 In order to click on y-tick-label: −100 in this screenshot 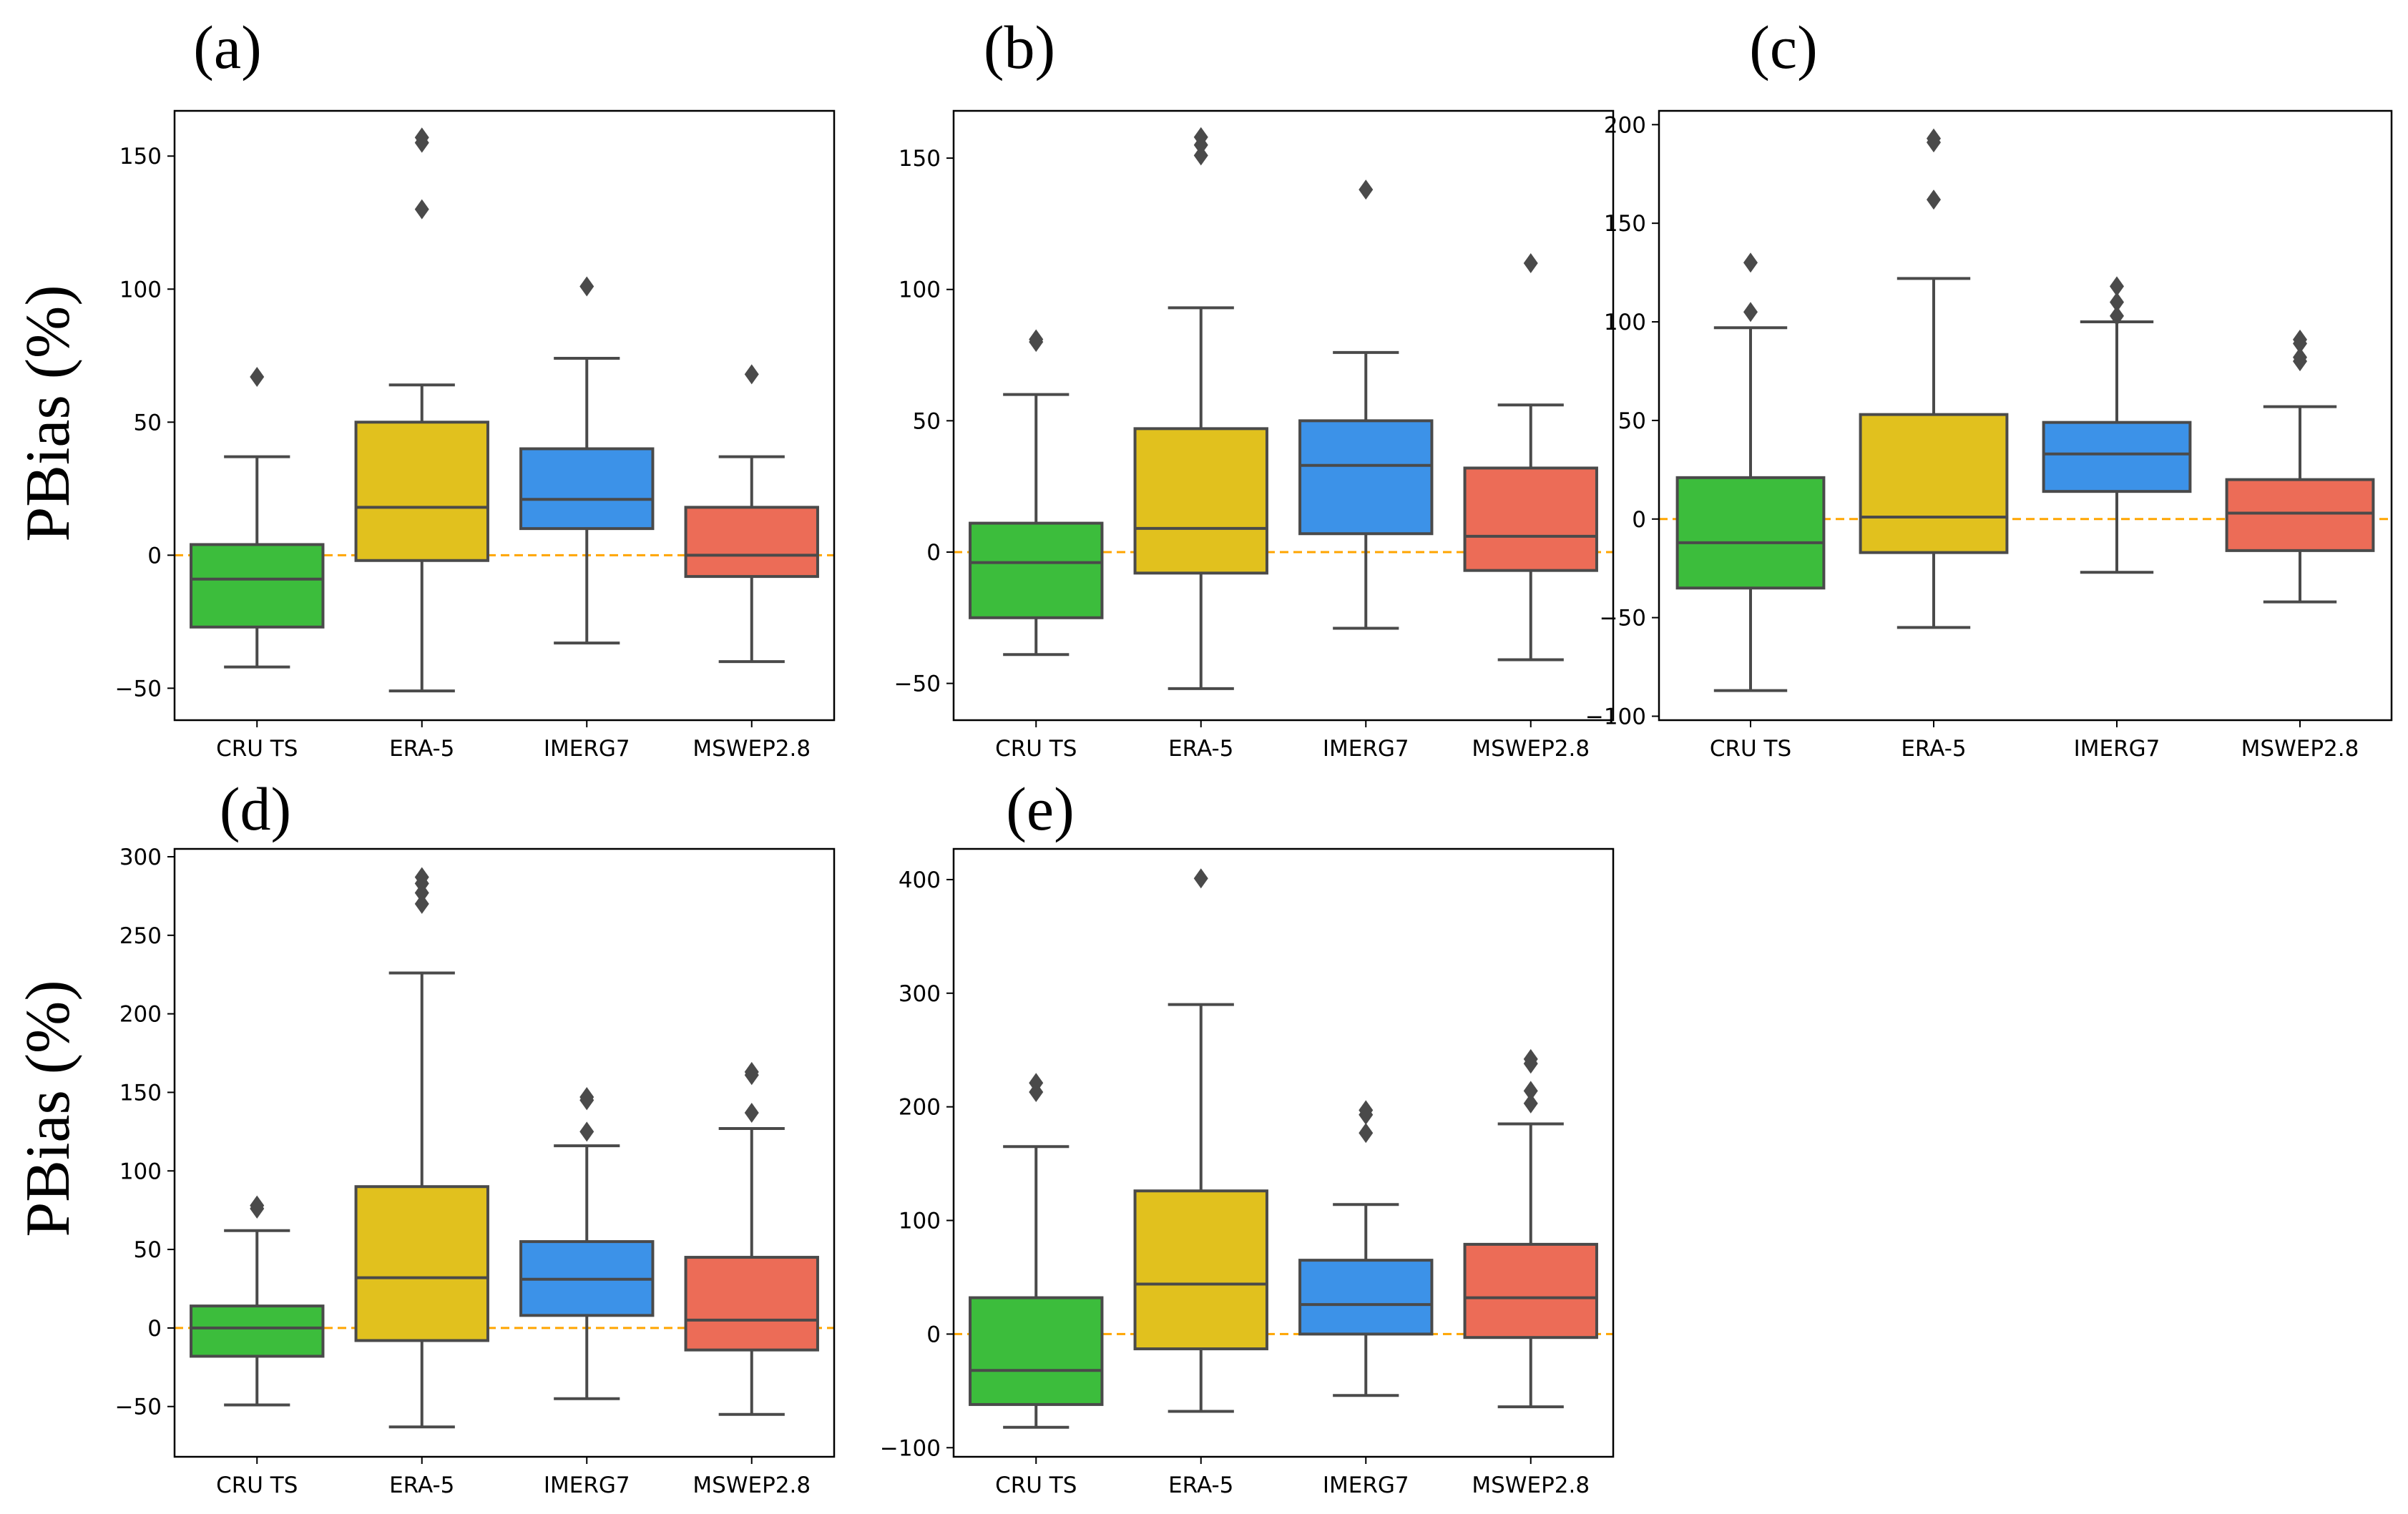, I will do `click(910, 1448)`.